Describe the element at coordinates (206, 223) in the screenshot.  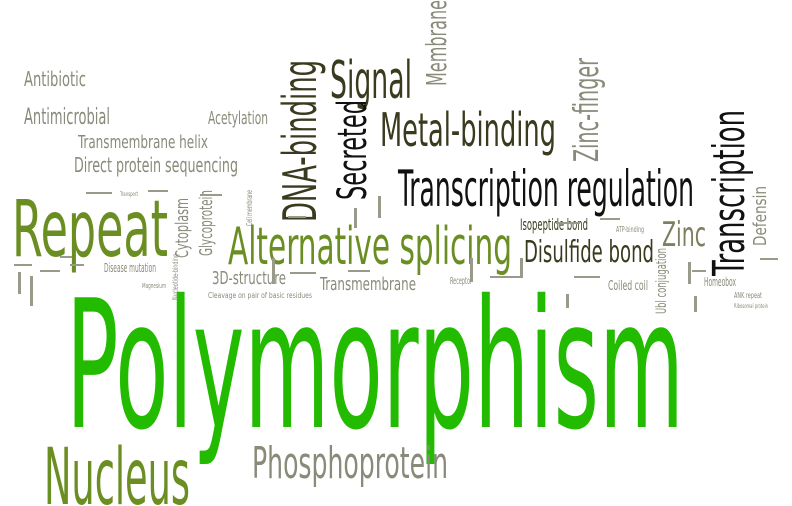
I see `word-glycoprotein: Glycoprotein` at that location.